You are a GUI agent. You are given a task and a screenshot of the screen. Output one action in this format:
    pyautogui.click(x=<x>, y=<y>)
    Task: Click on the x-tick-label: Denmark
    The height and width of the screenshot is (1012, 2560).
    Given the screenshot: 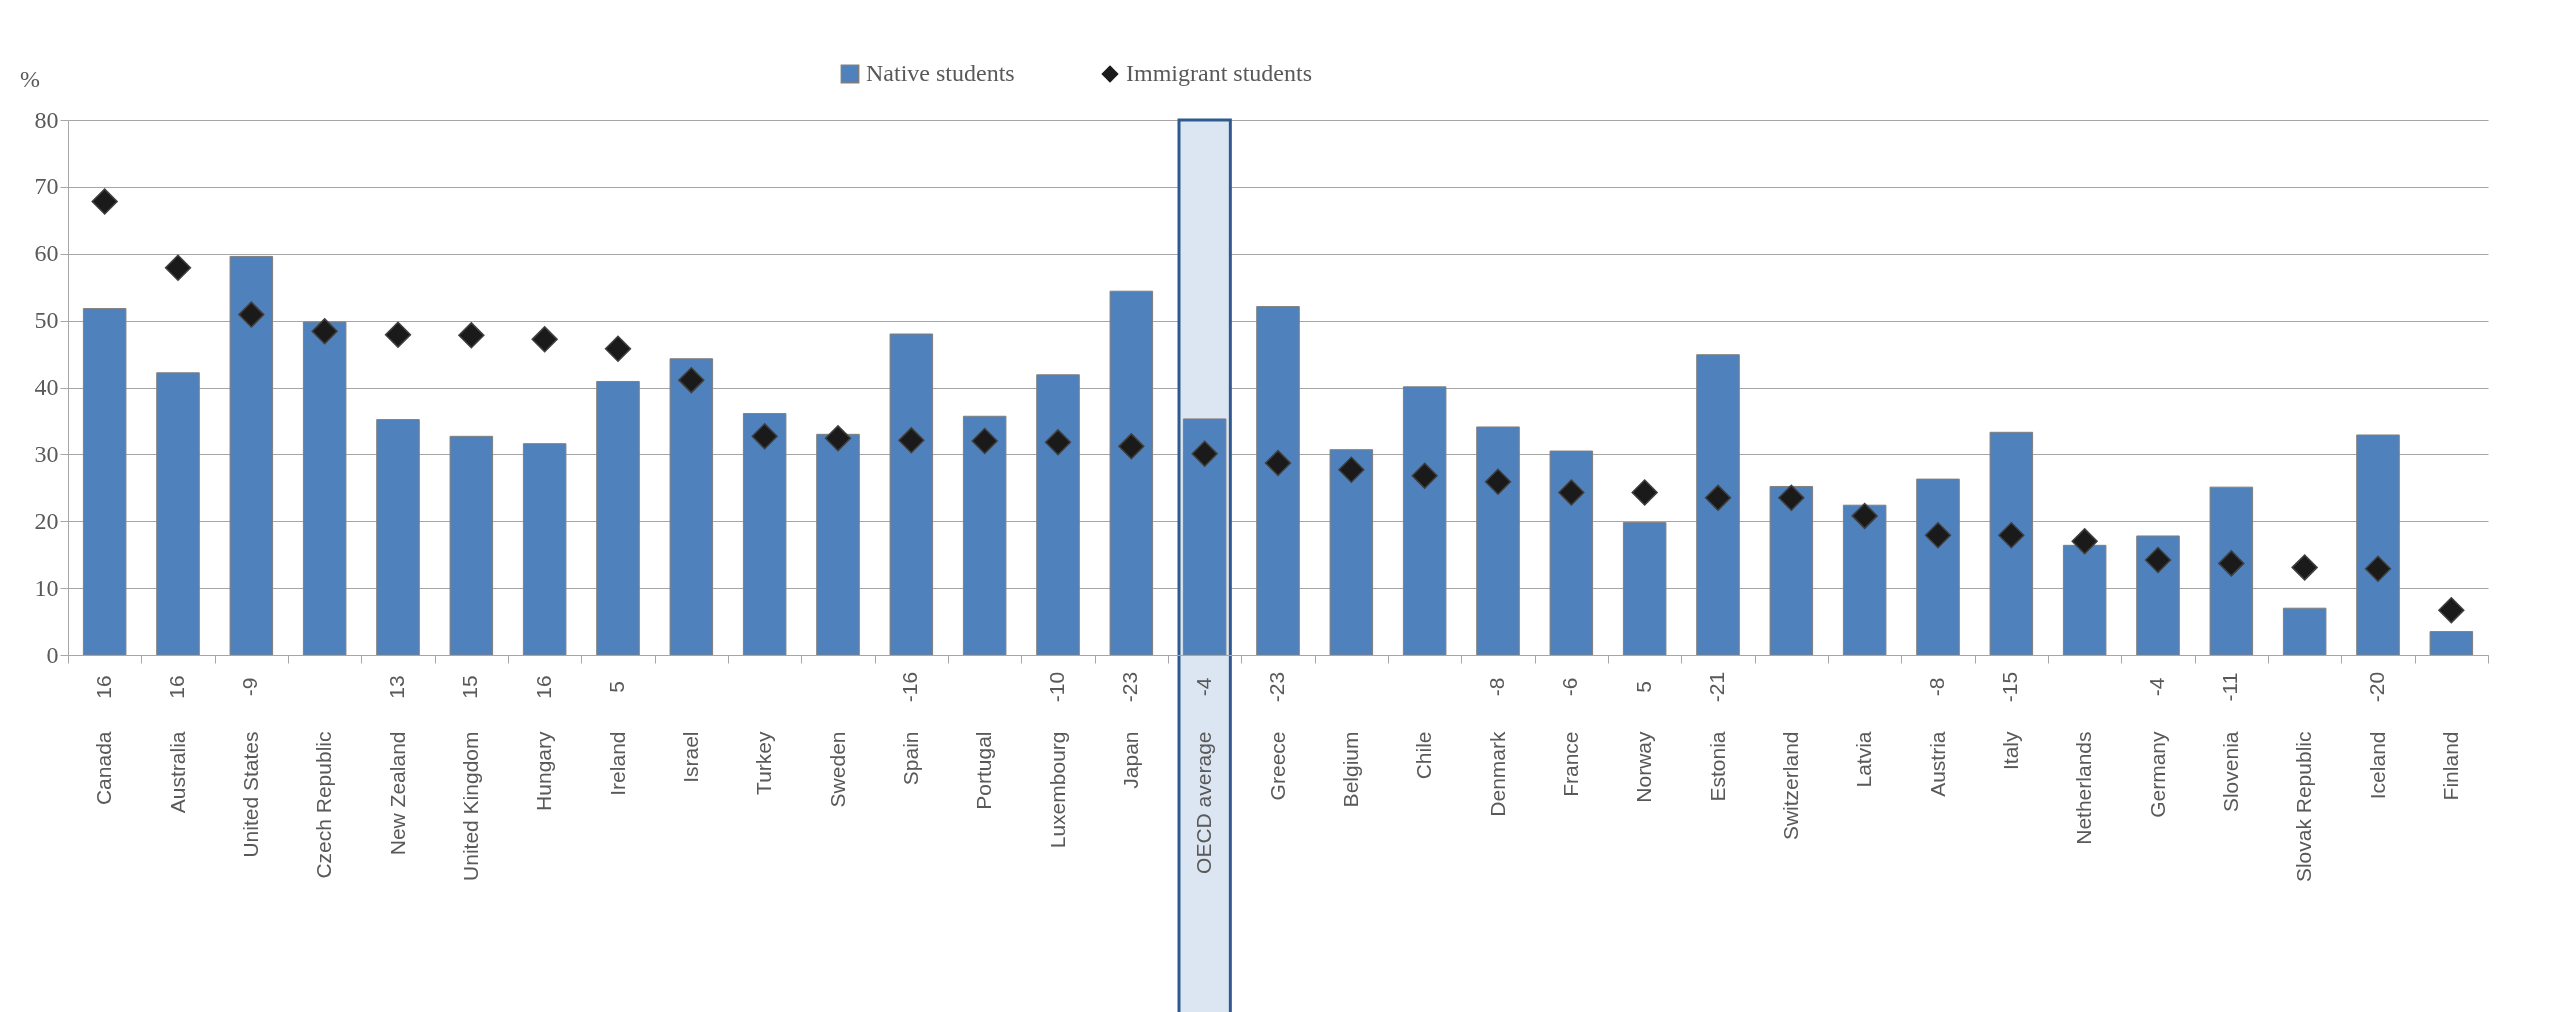 What is the action you would take?
    pyautogui.click(x=1497, y=774)
    